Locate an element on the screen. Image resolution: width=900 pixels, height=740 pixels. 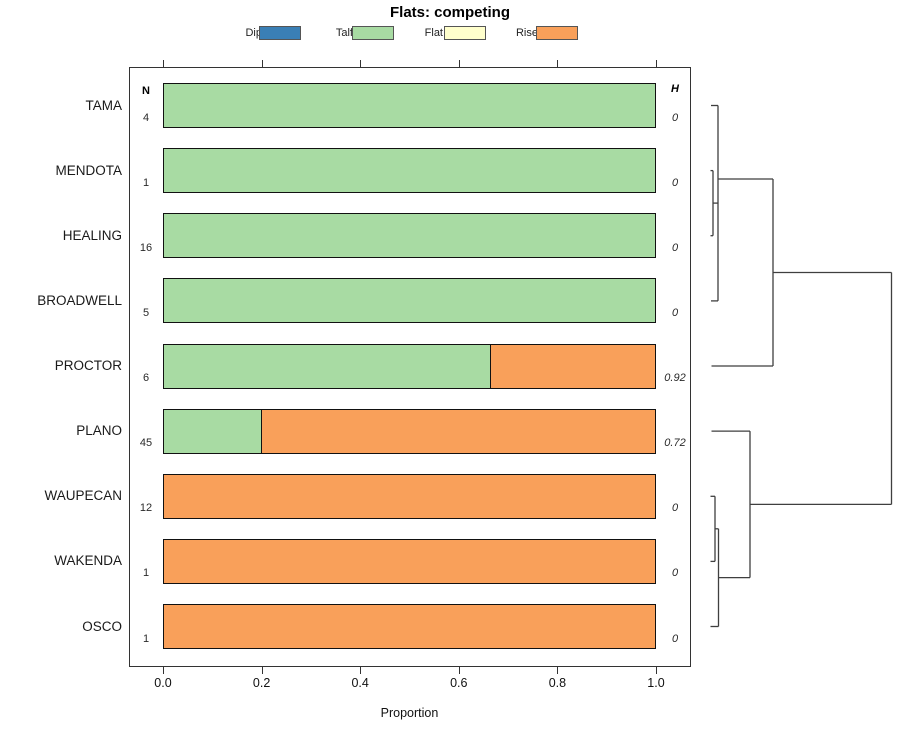
legend-swatch-rise is located at coordinates (557, 33).